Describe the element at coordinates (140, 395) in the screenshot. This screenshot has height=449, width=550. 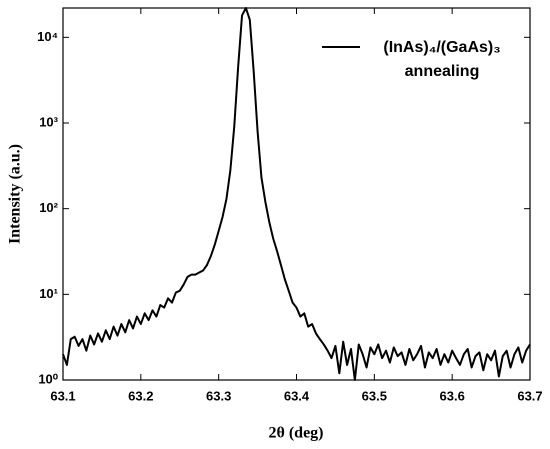
I see `x-tick-label: 63.2` at that location.